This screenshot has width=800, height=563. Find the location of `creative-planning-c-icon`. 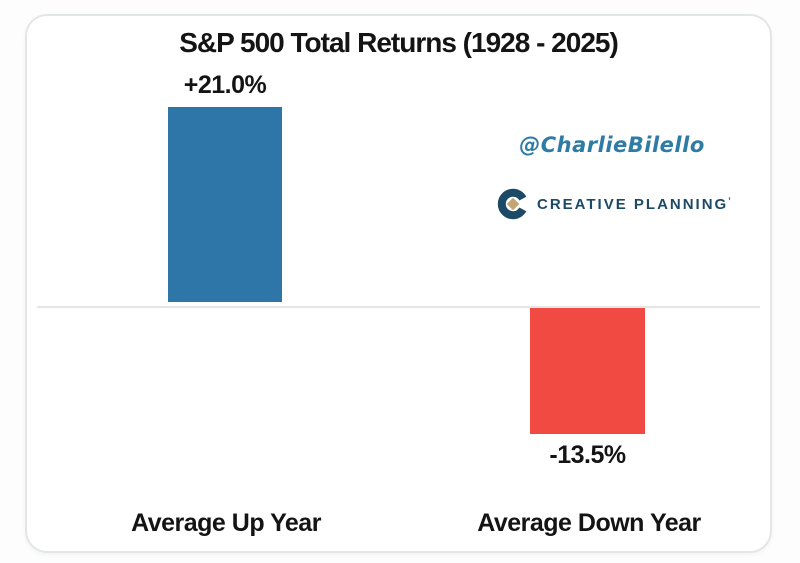

creative-planning-c-icon is located at coordinates (513, 204).